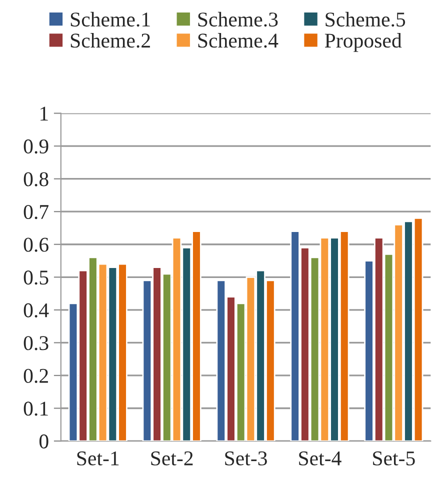  I want to click on y-tick-label: 0.6, so click(36, 245).